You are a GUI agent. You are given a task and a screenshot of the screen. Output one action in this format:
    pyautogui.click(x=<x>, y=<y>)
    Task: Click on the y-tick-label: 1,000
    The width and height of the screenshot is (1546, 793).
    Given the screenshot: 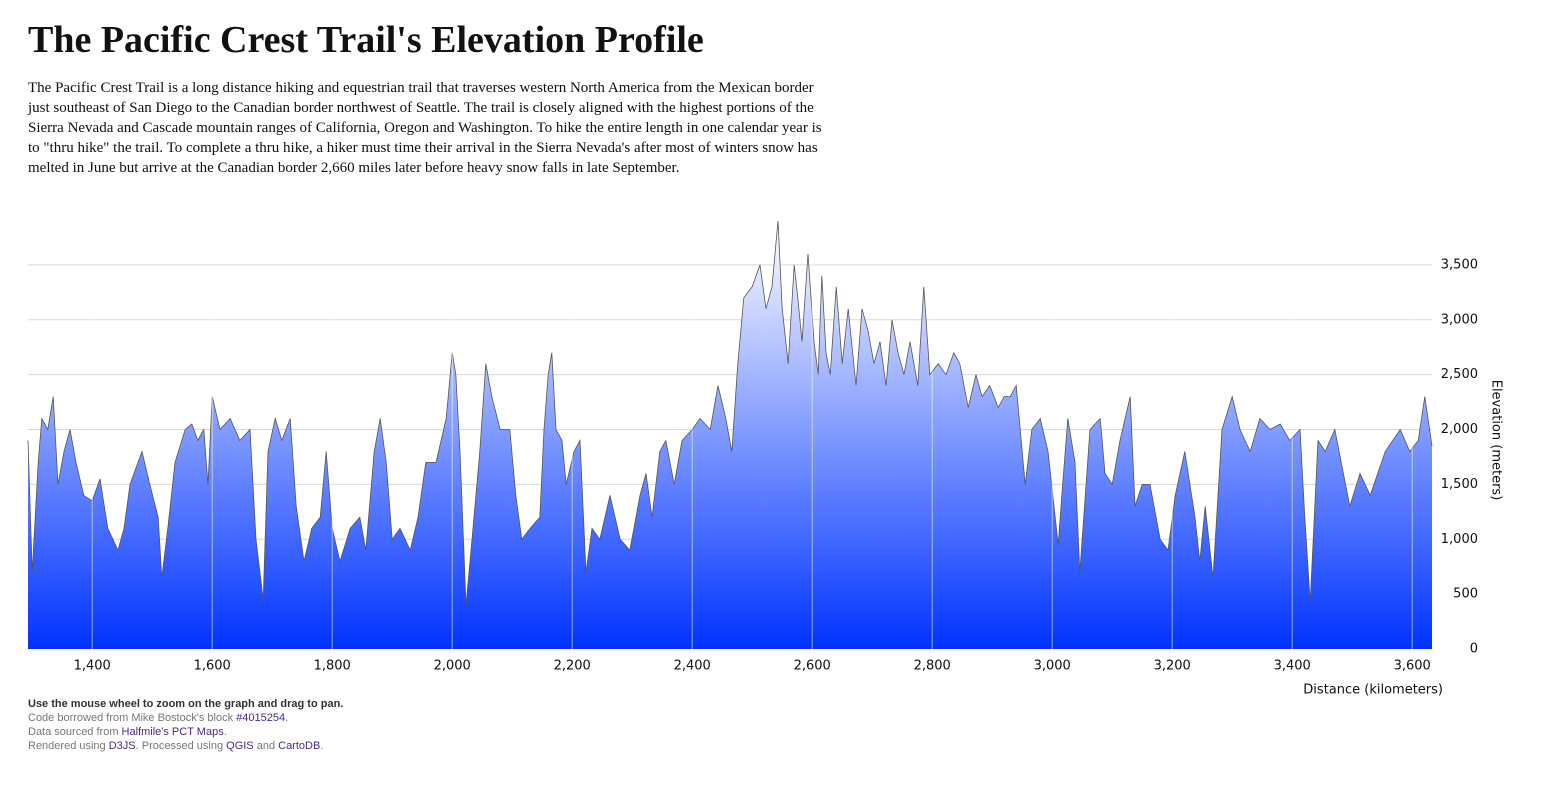 What is the action you would take?
    pyautogui.click(x=1459, y=539)
    